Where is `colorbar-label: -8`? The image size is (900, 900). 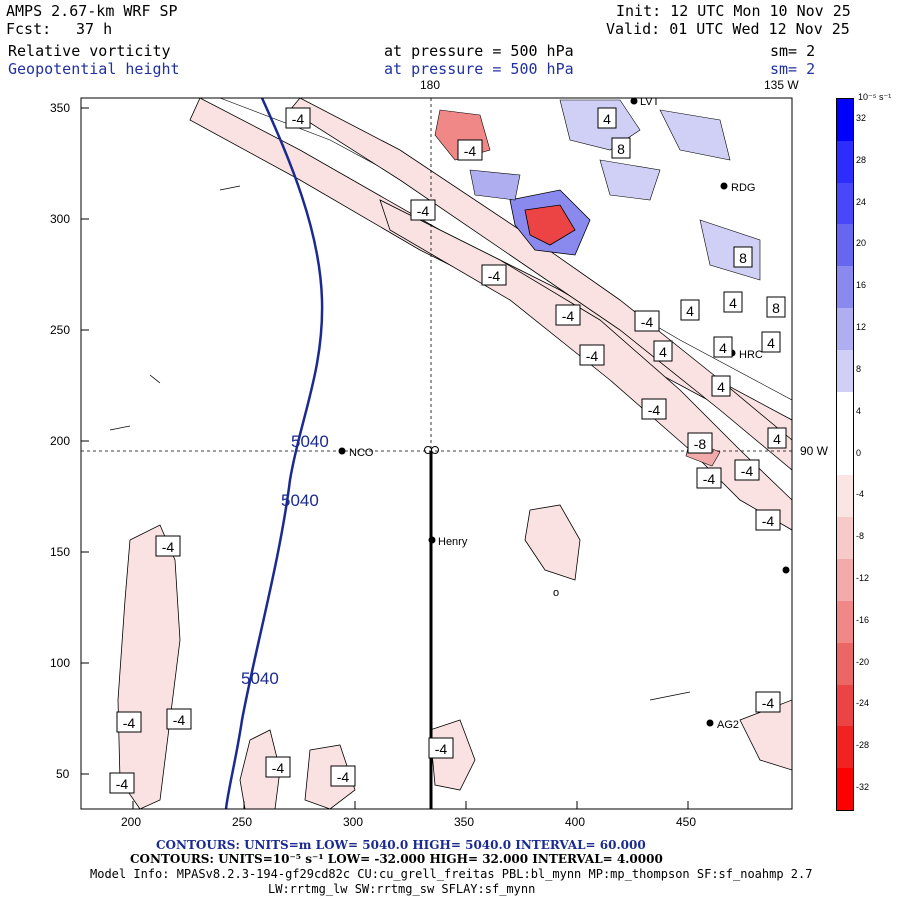 colorbar-label: -8 is located at coordinates (860, 536).